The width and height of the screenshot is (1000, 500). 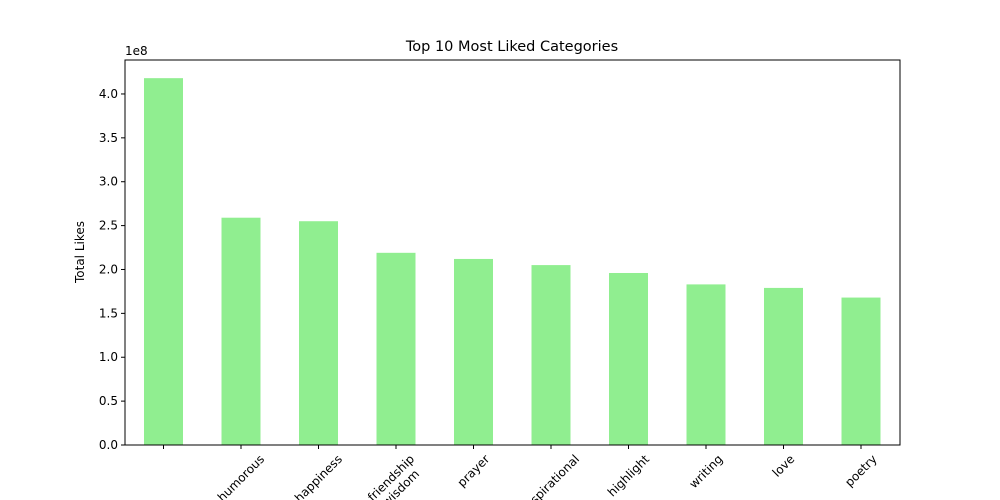 What do you see at coordinates (108, 445) in the screenshot?
I see `y-tick-label: 0.0` at bounding box center [108, 445].